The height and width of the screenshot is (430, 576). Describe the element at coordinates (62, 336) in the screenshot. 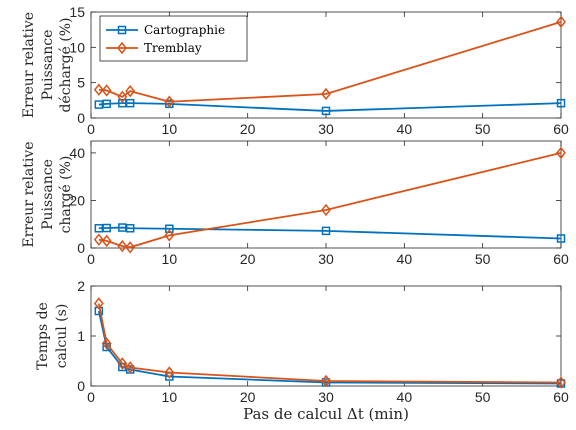

I see `y-axis-label-line: calcul (s)` at that location.